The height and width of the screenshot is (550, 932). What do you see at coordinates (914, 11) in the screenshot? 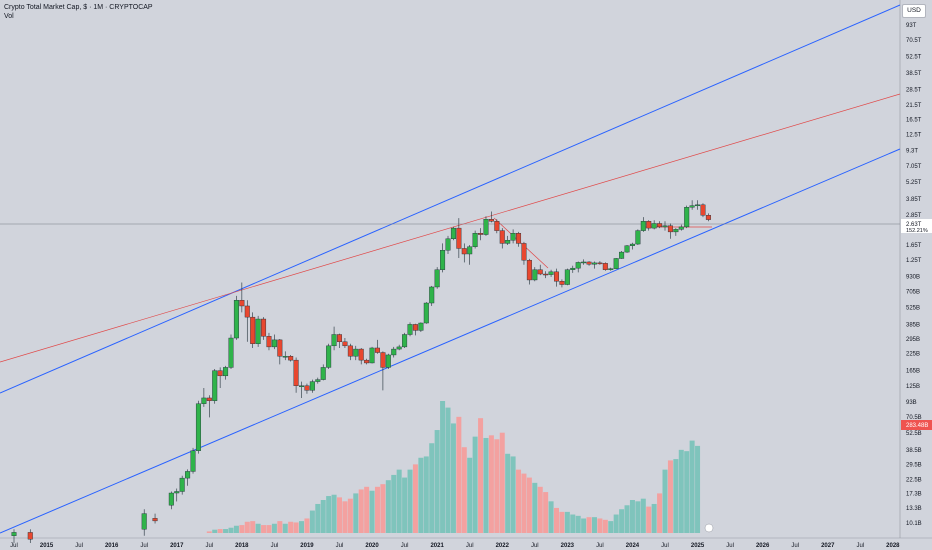
I see `currency-button: USD` at bounding box center [914, 11].